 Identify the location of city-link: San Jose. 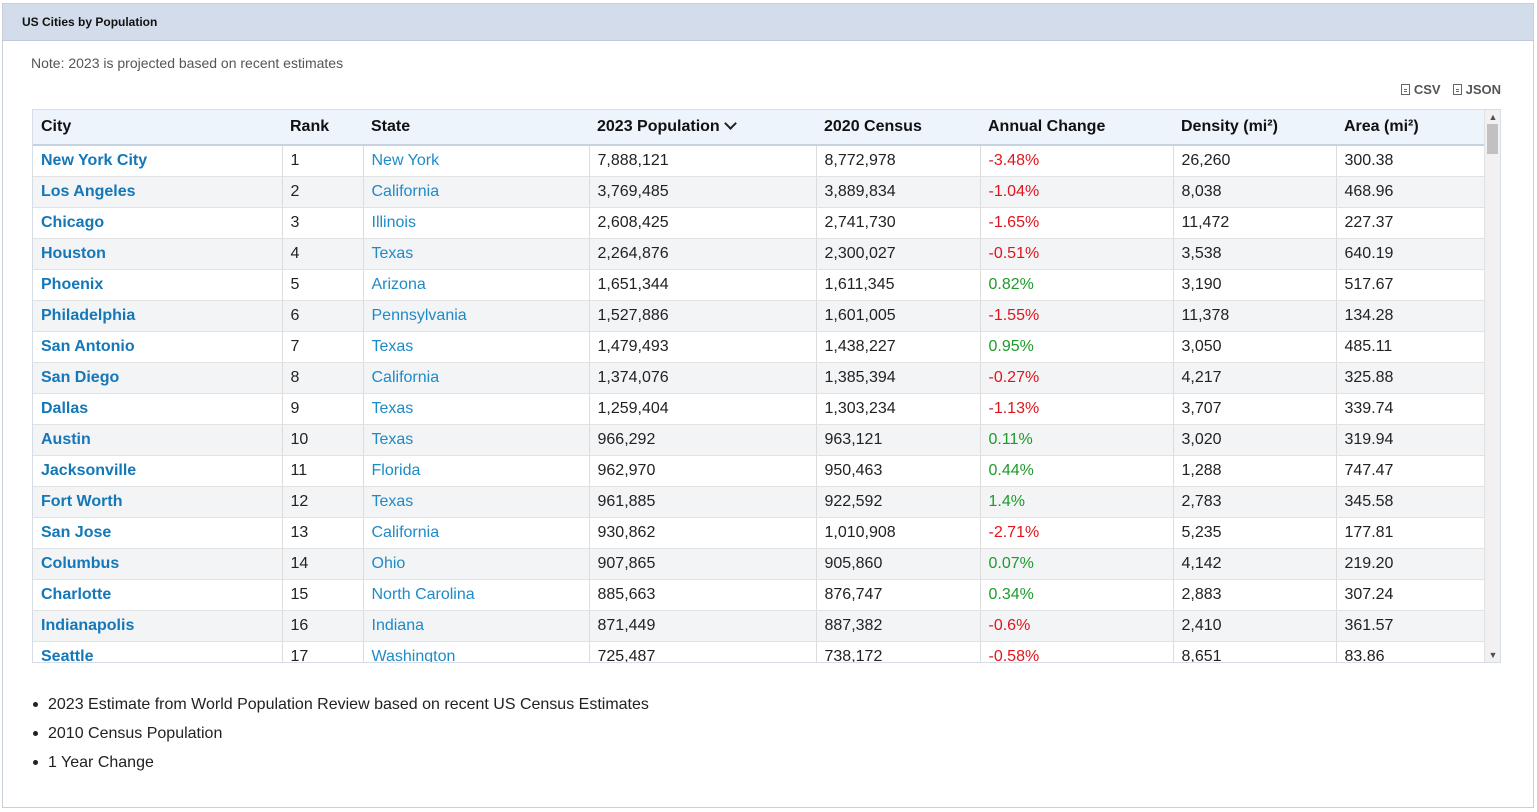
(76, 532).